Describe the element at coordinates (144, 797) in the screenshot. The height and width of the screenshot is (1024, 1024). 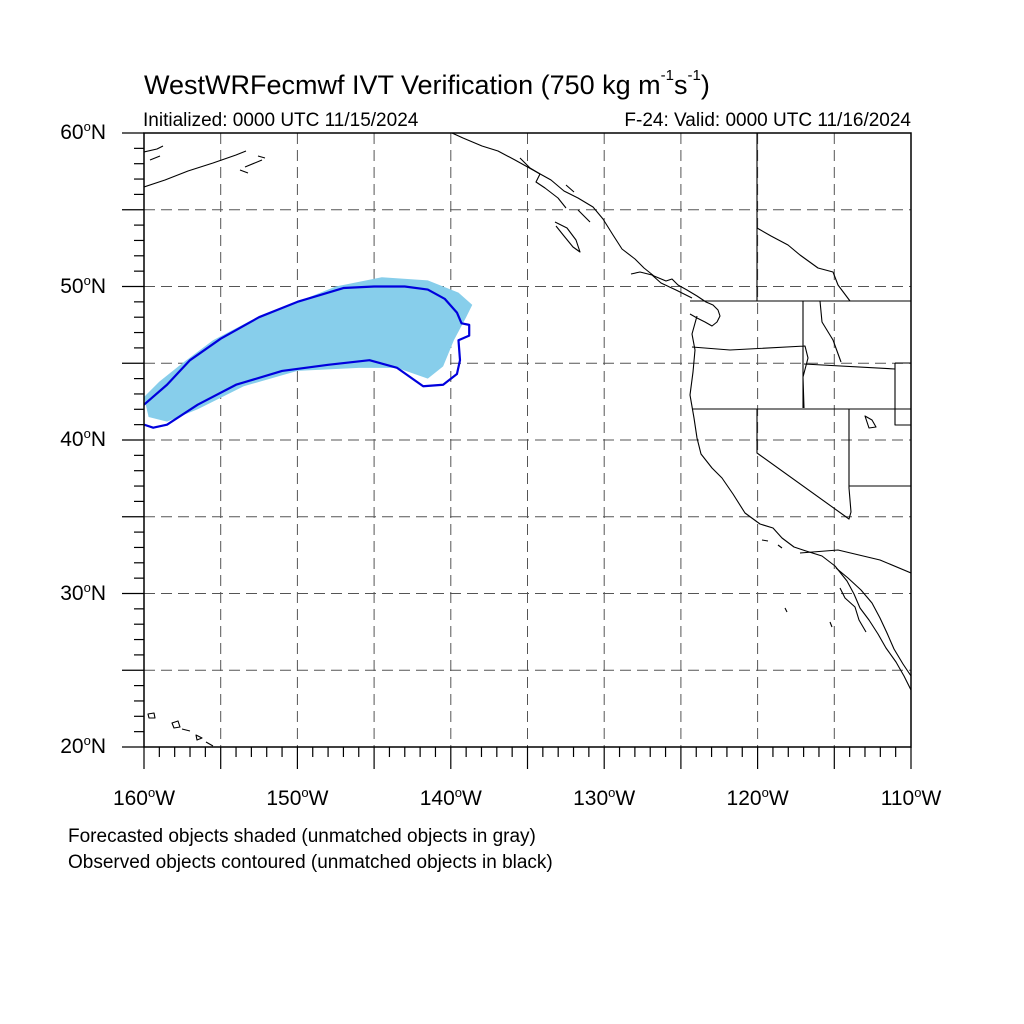
I see `lon-label: 160oW` at that location.